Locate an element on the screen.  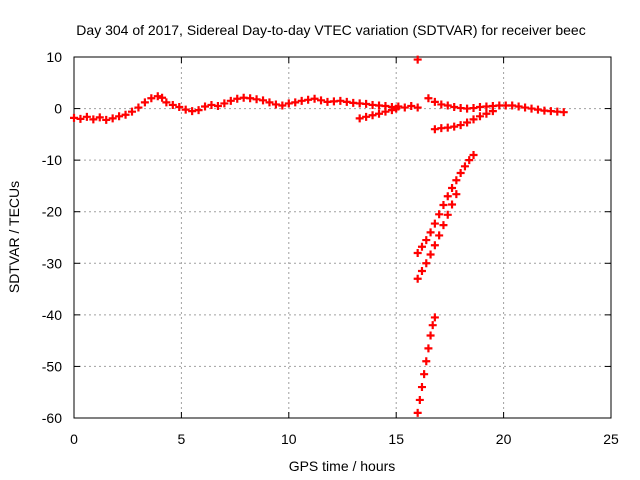
x-tick-label: 25 is located at coordinates (611, 439).